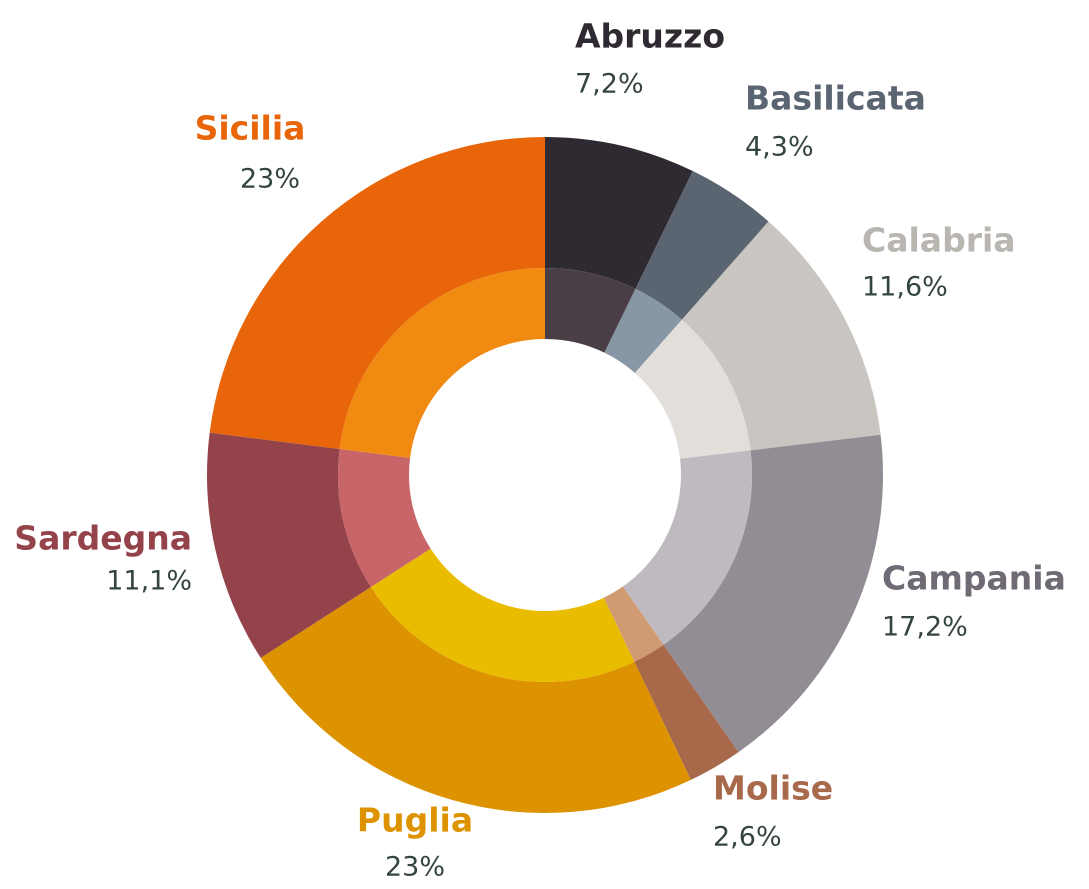  I want to click on value-label: 4,3%, so click(779, 147).